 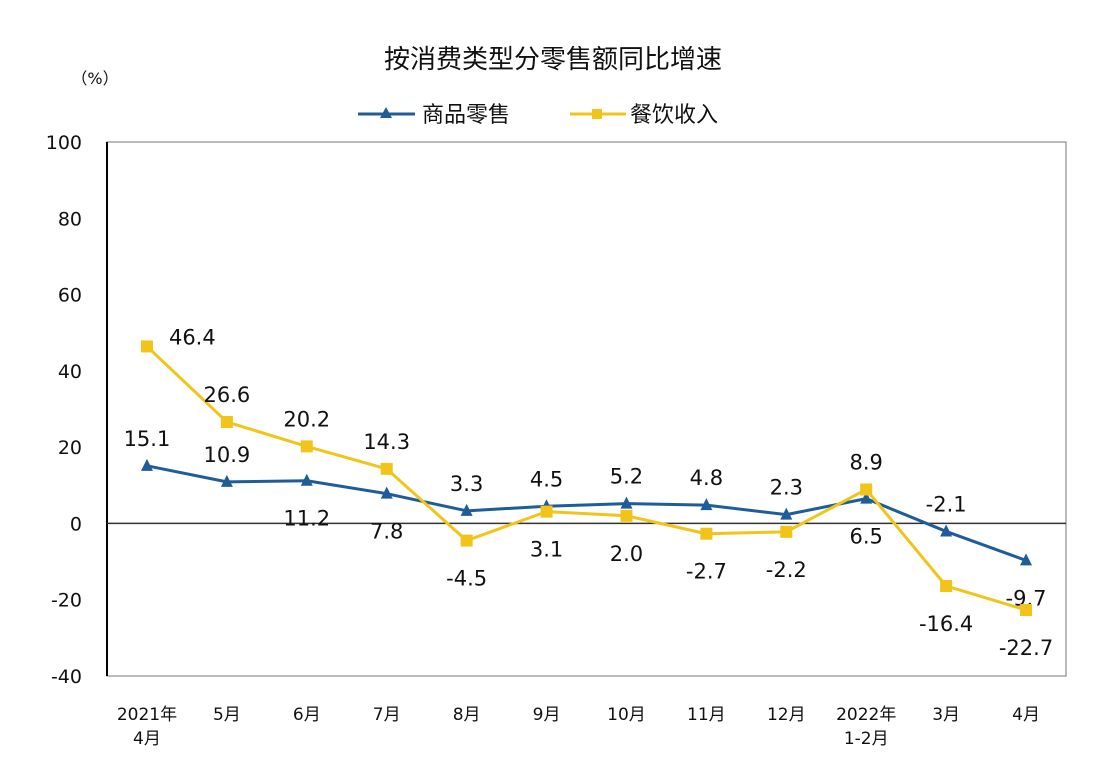 What do you see at coordinates (946, 715) in the screenshot?
I see `x-tick-label: 3月` at bounding box center [946, 715].